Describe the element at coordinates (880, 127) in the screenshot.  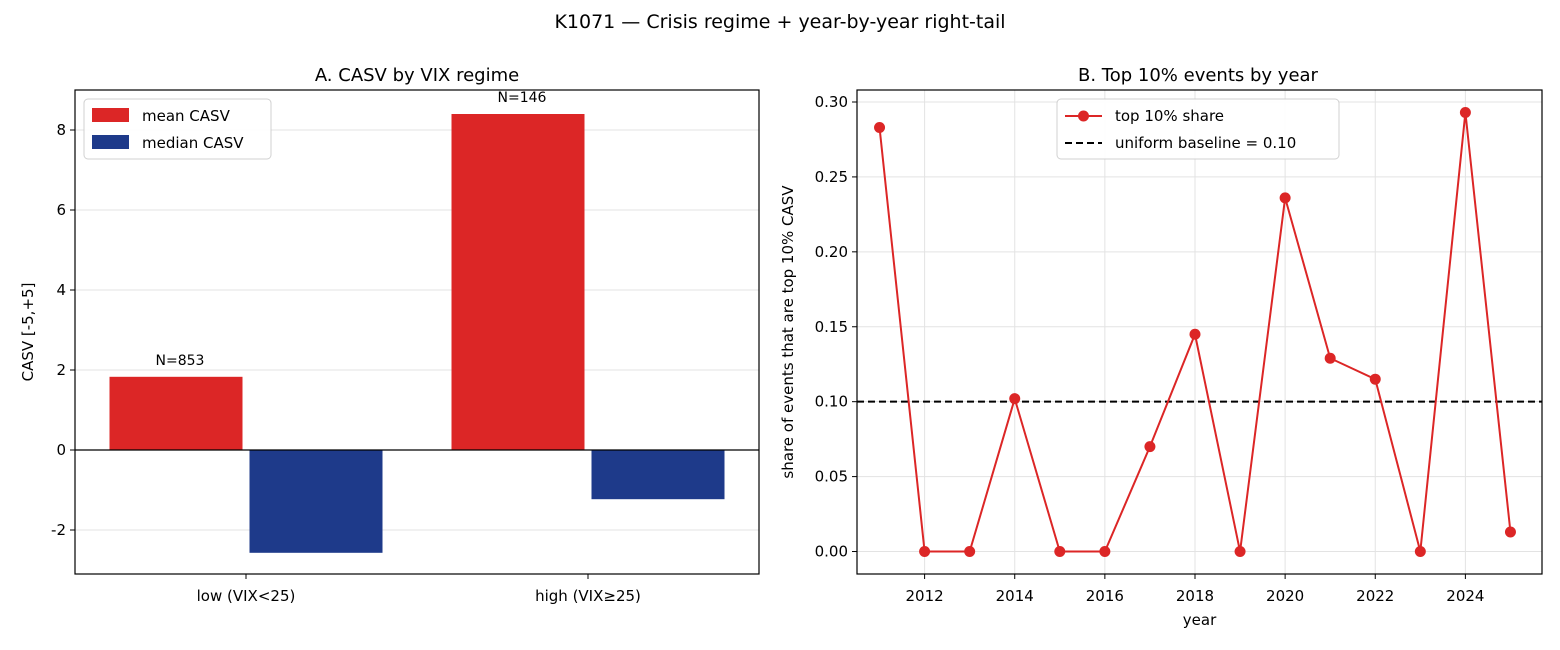
I see `point-2011` at that location.